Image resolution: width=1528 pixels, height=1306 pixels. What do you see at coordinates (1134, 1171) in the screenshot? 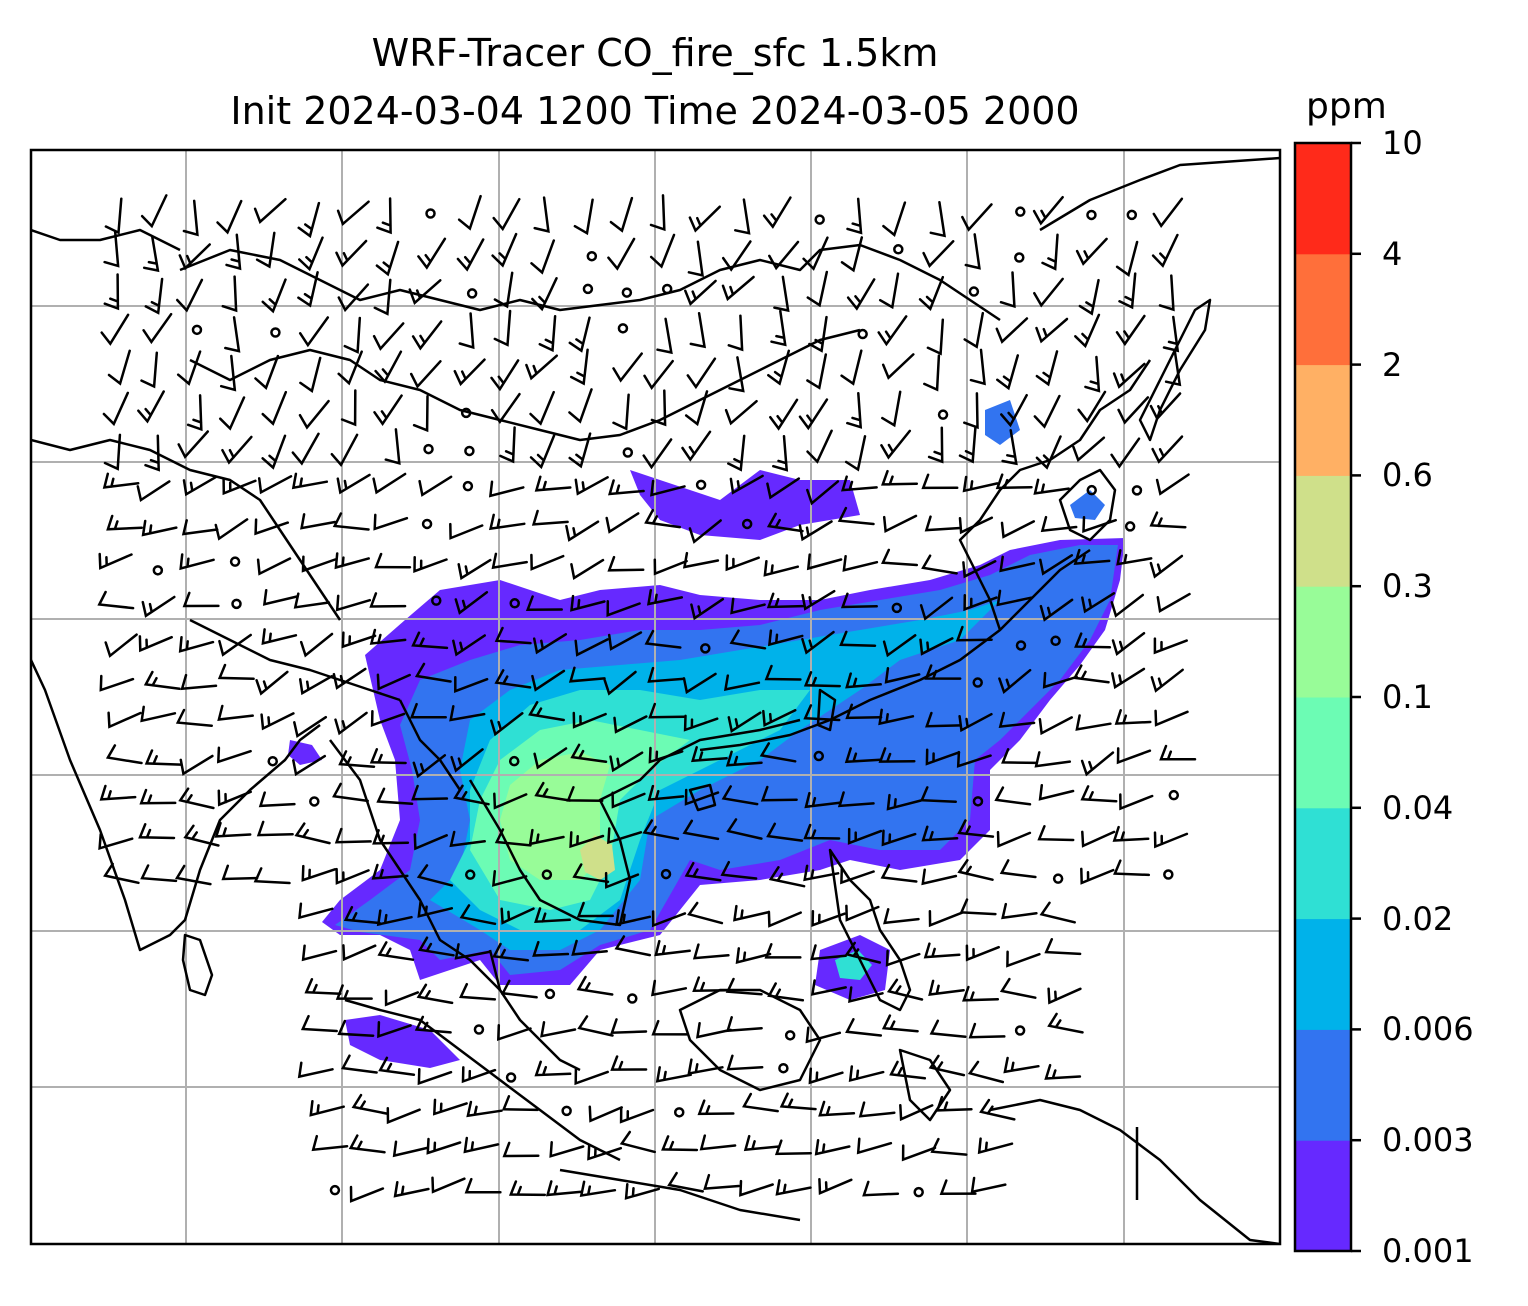
I see `coastline-new-guinea` at bounding box center [1134, 1171].